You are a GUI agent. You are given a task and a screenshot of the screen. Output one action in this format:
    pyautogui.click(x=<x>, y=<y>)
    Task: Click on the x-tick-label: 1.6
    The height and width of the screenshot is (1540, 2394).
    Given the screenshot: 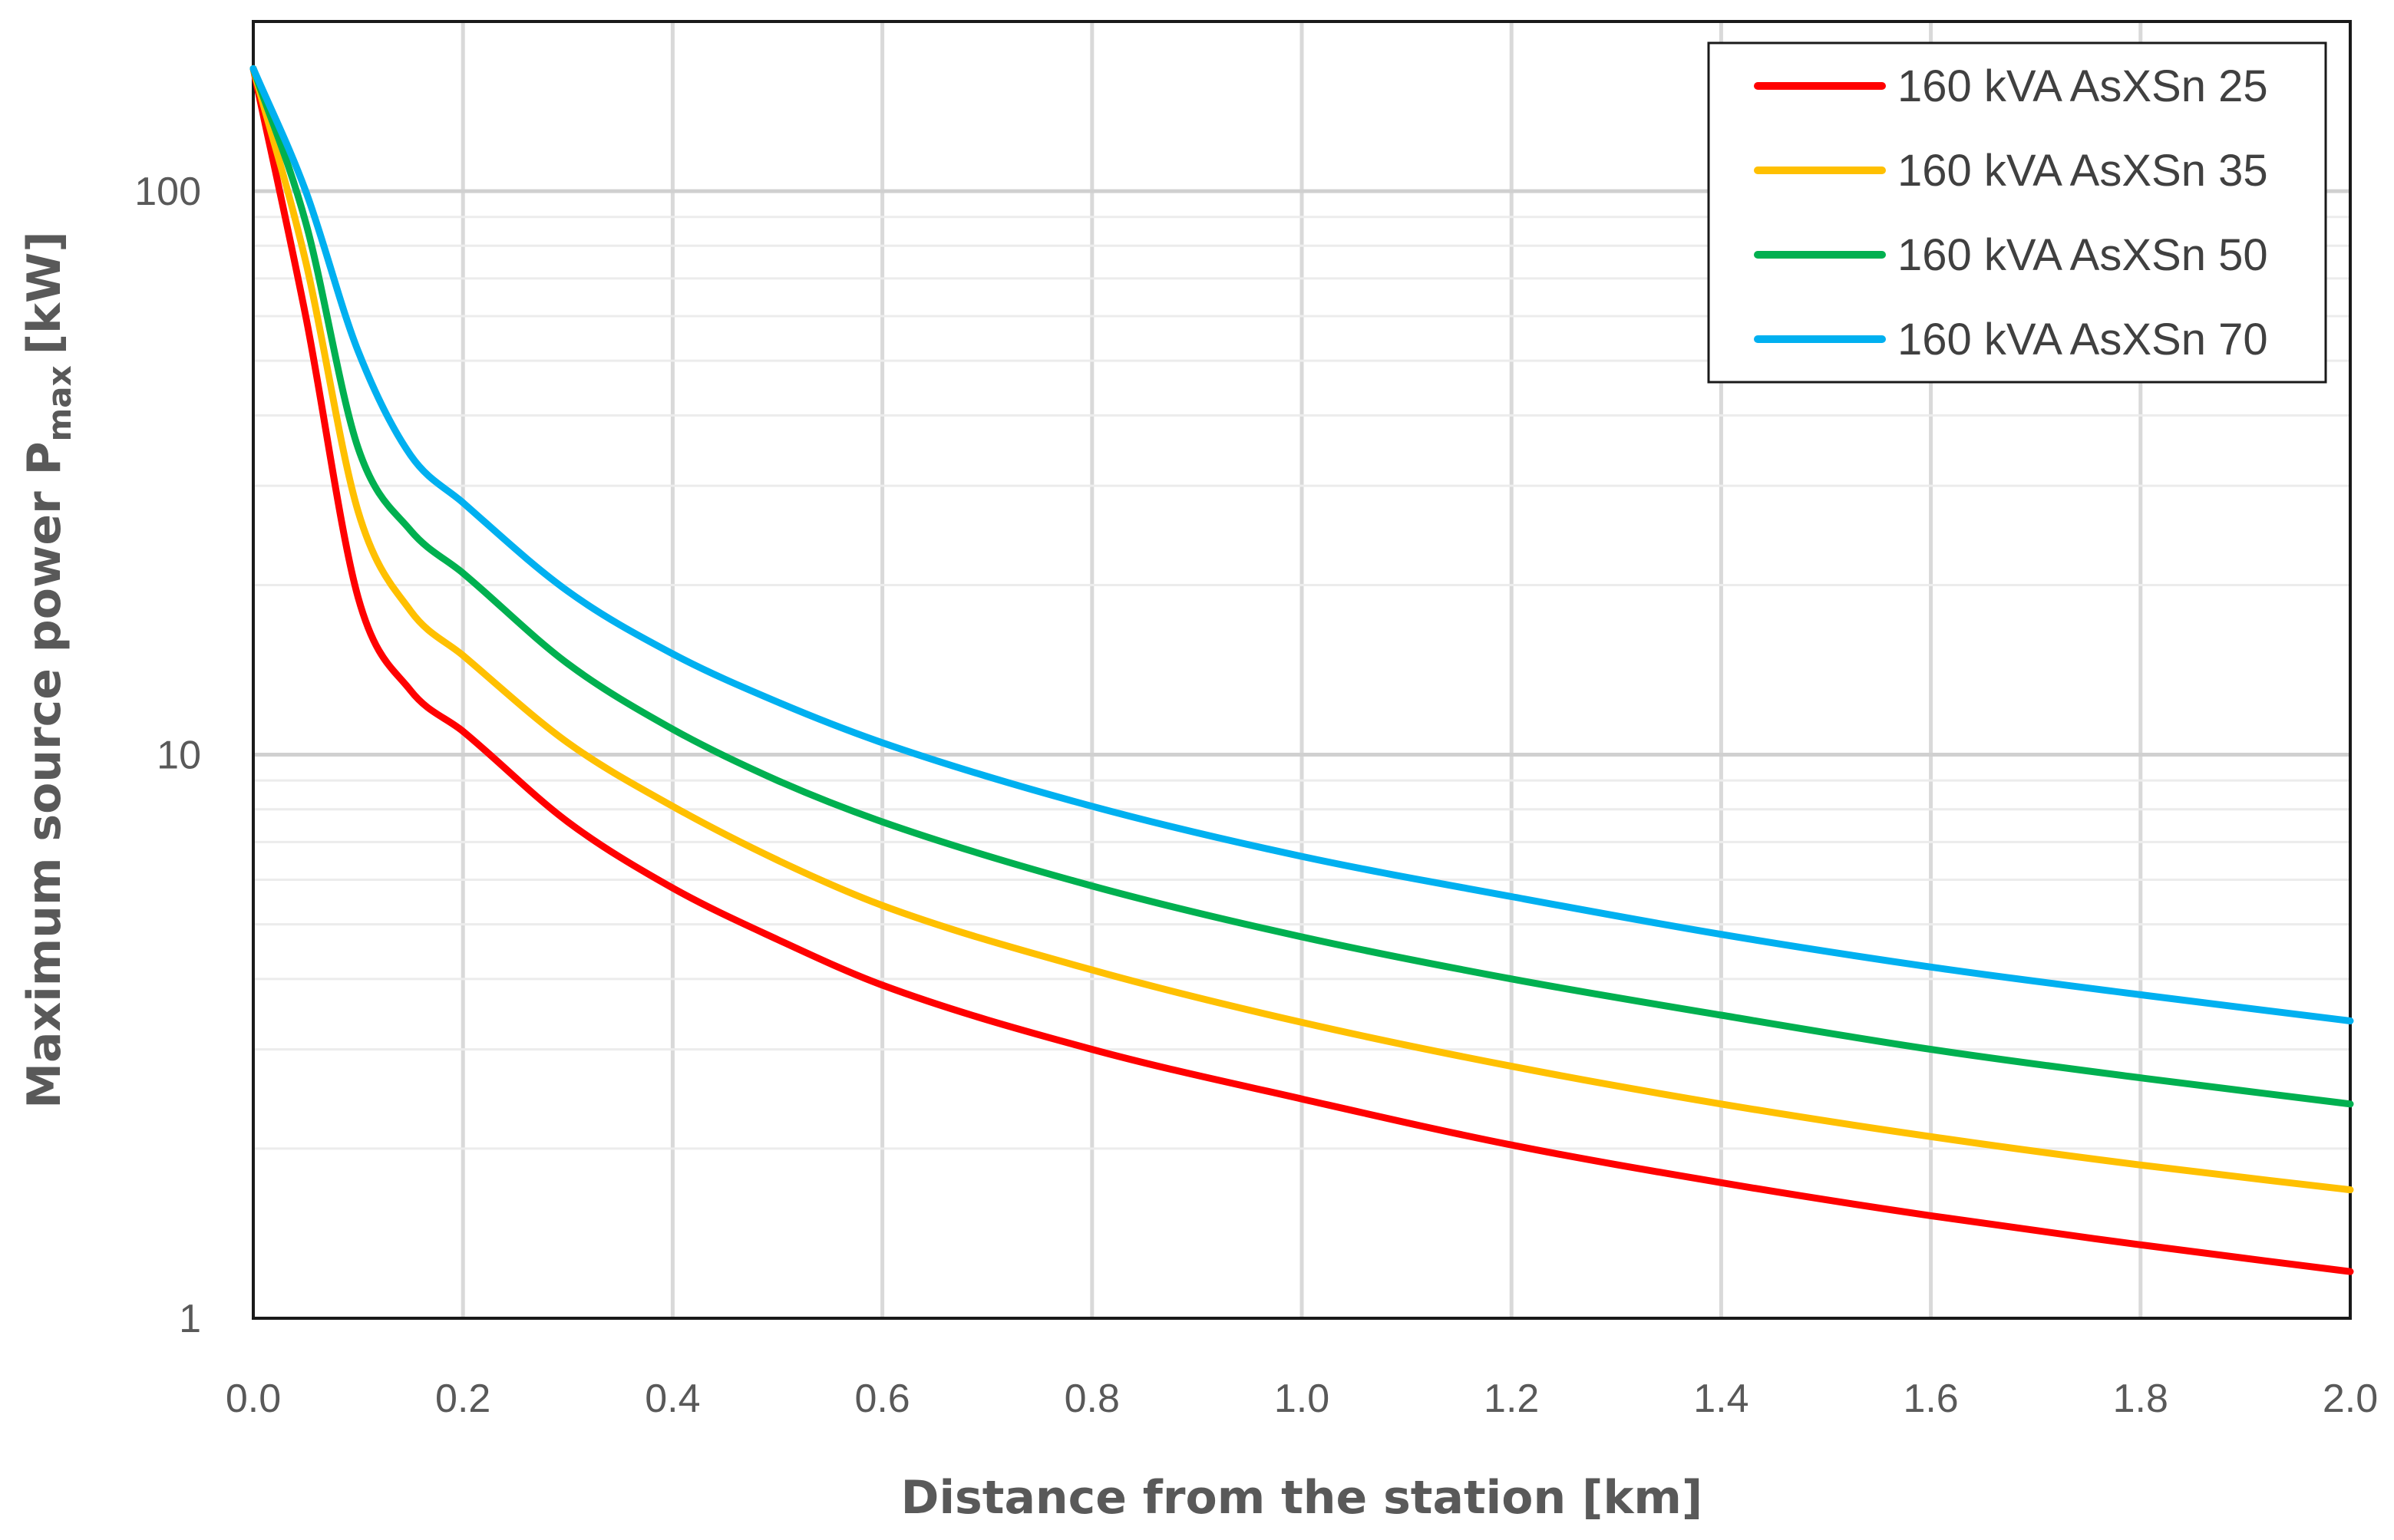 What is the action you would take?
    pyautogui.click(x=1930, y=1399)
    